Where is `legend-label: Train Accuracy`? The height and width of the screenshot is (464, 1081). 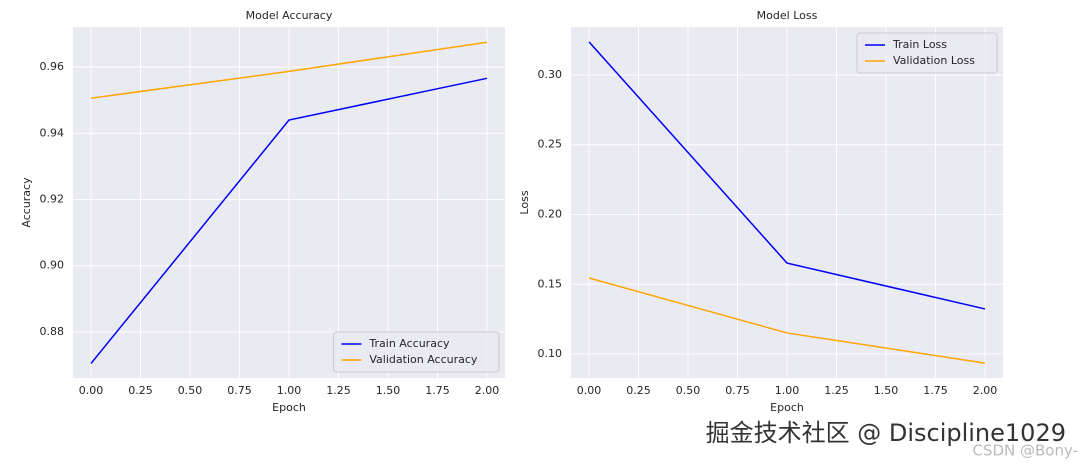
legend-label: Train Accuracy is located at coordinates (409, 343).